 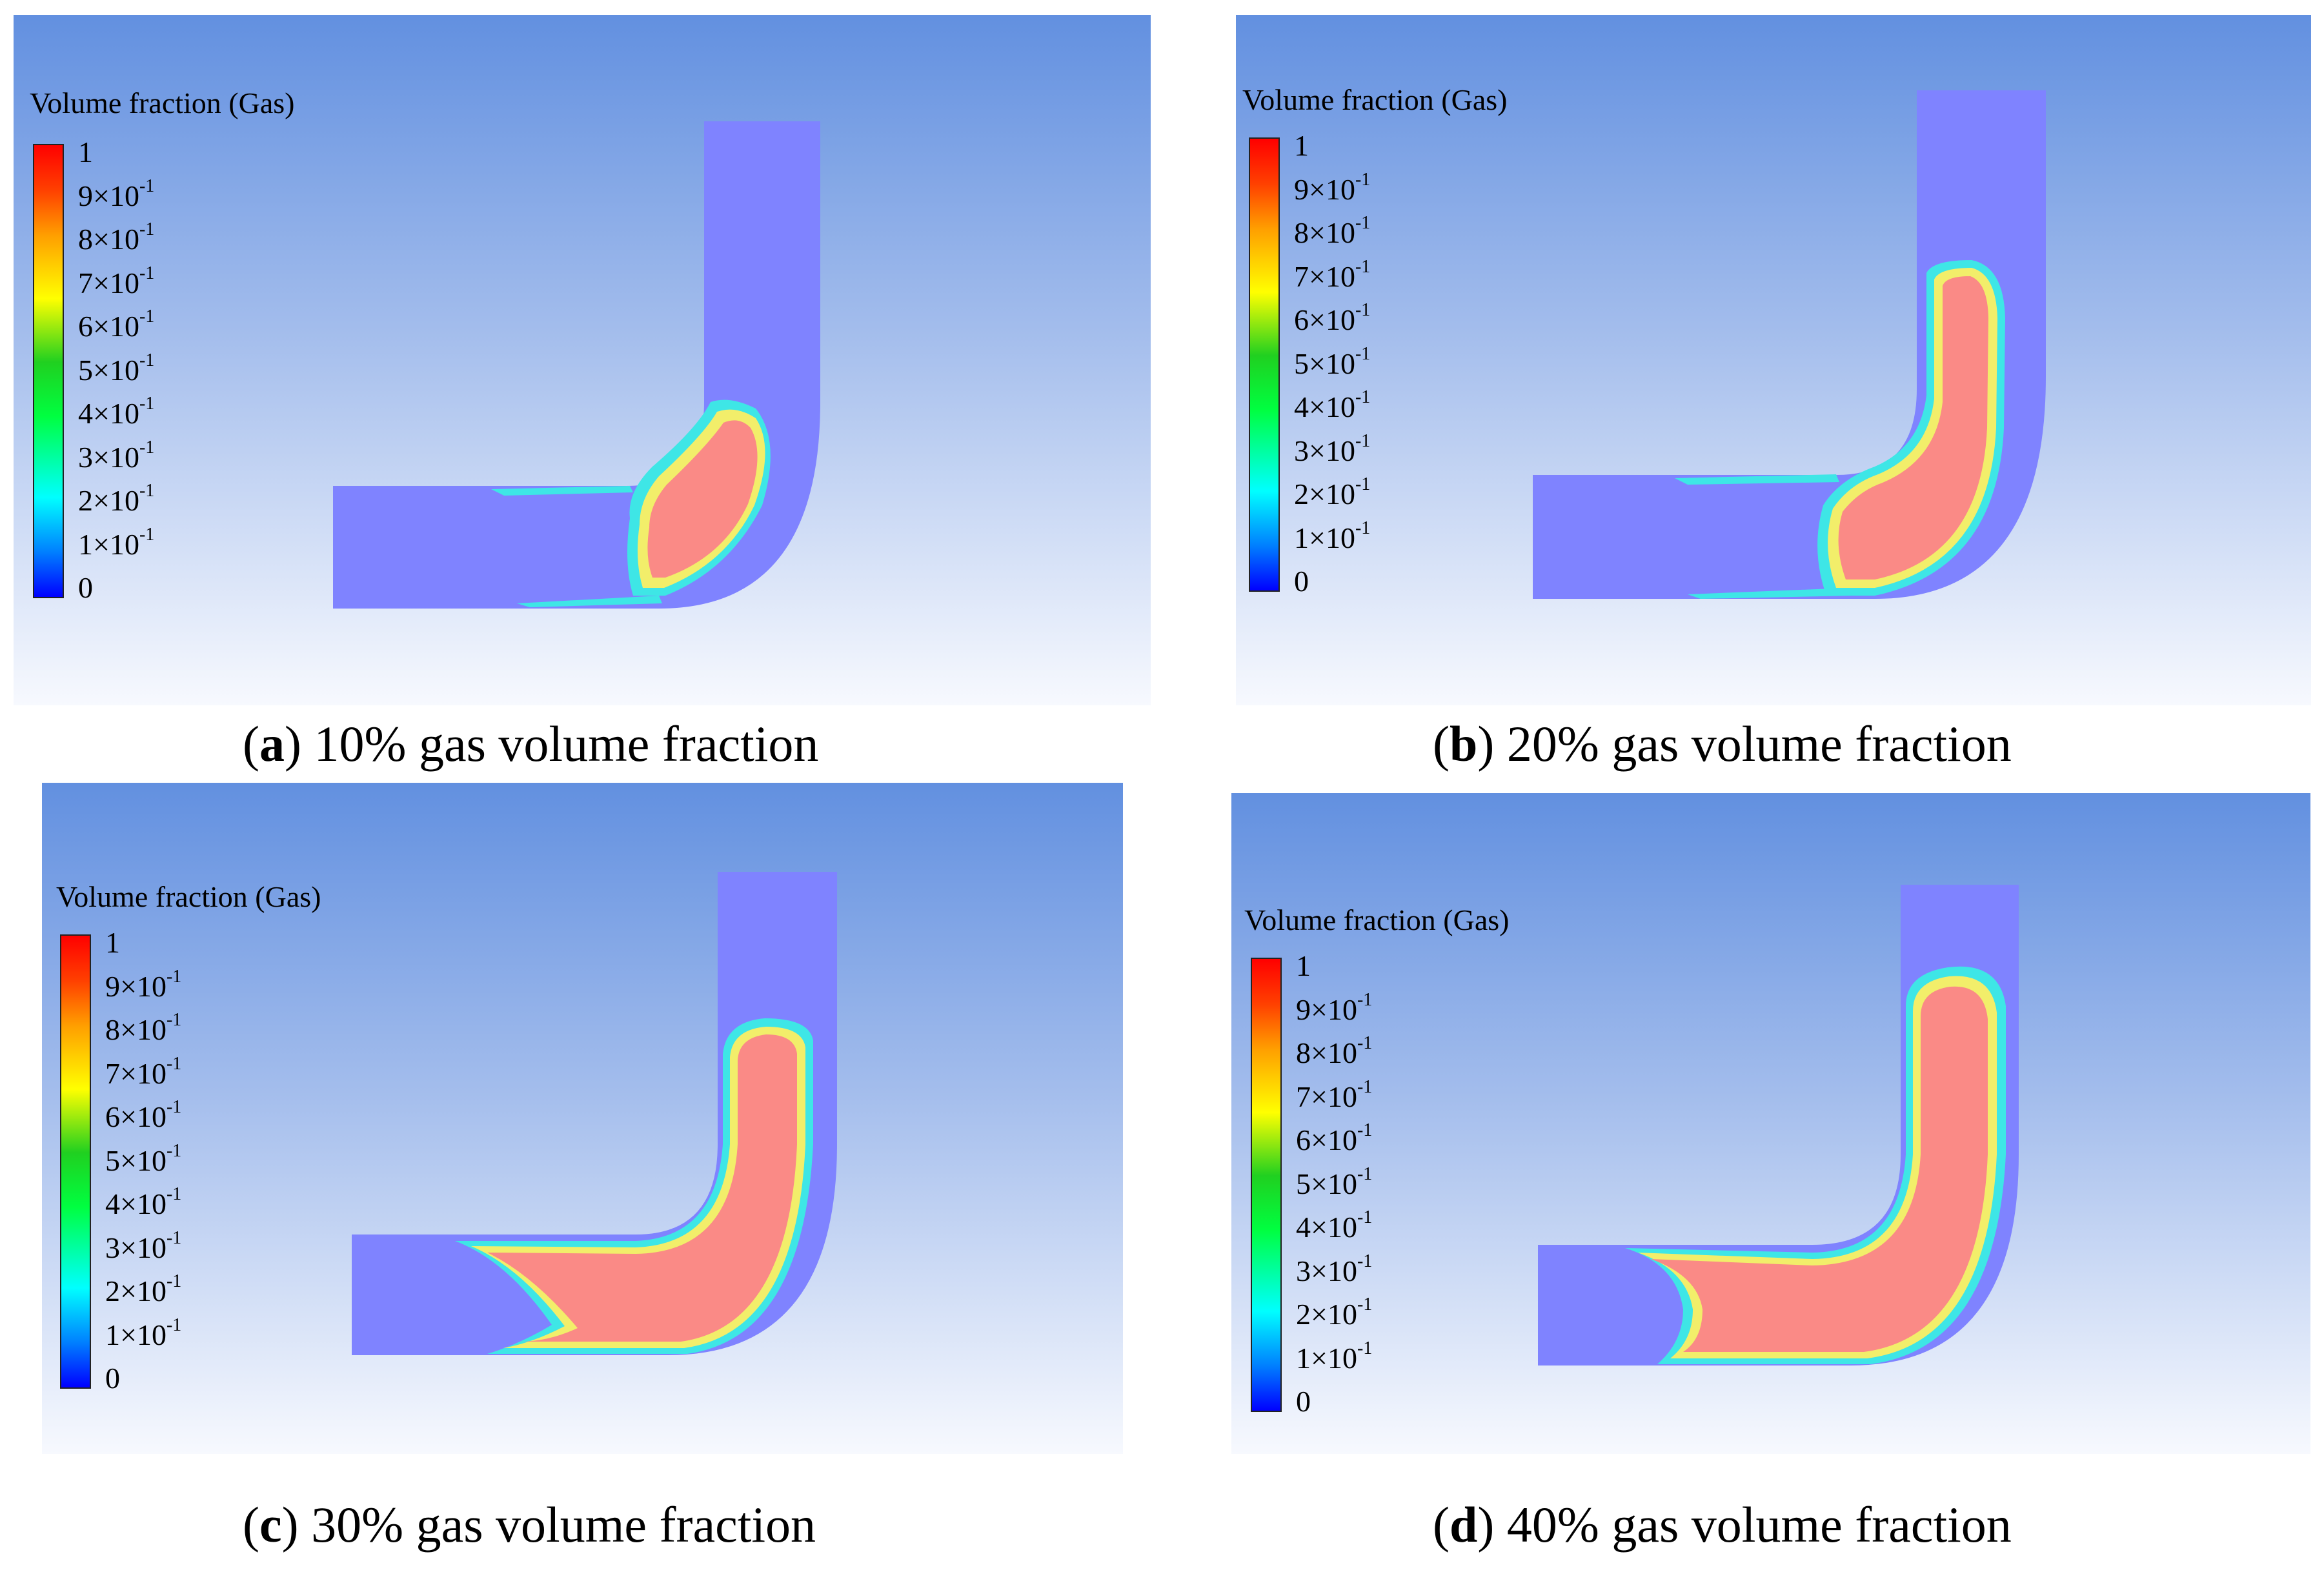 I want to click on caption-b: (b) 20% gas volume fraction, so click(x=1722, y=744).